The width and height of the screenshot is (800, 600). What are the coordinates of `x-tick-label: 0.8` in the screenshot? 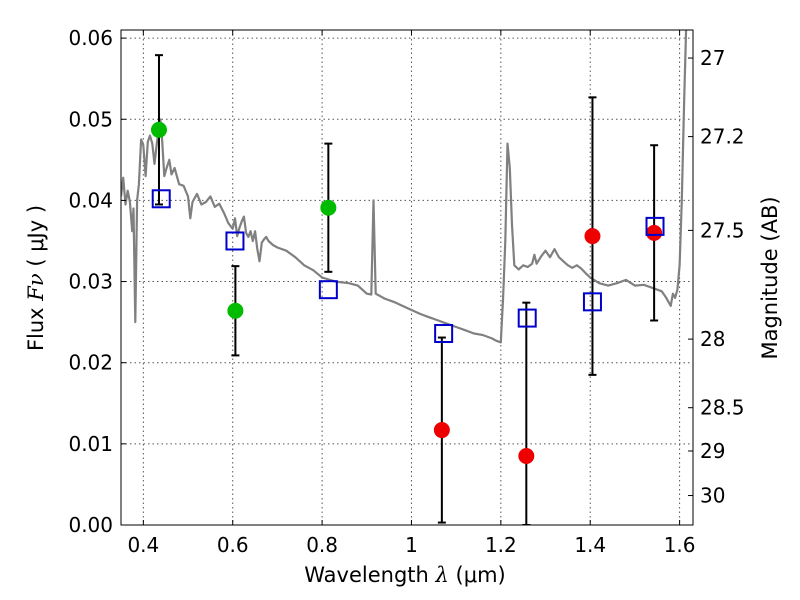 It's located at (322, 545).